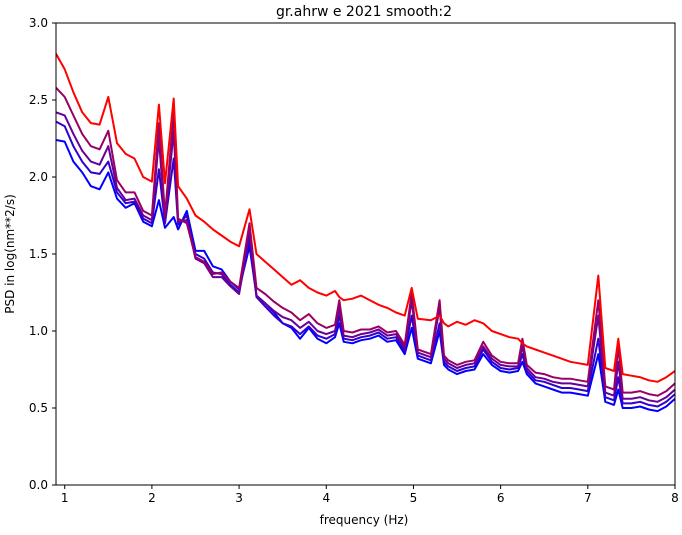  I want to click on y-axis: 0.0 0.5 1.0 1.5 2.0 2.5 3.0, so click(42, 254).